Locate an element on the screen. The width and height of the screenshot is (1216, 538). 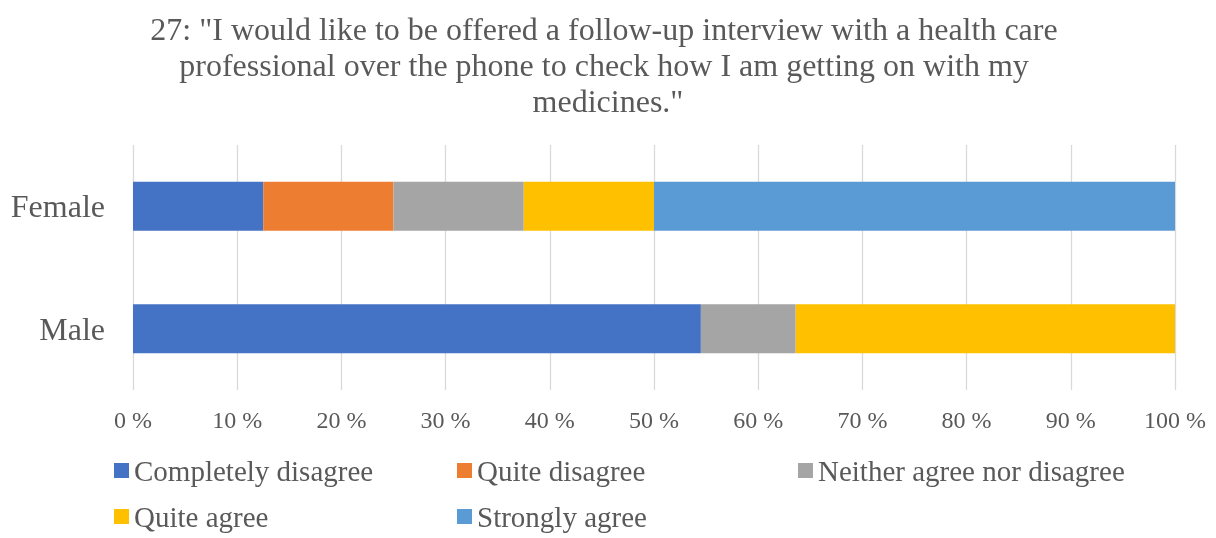
y-tick-label: Male is located at coordinates (72, 328).